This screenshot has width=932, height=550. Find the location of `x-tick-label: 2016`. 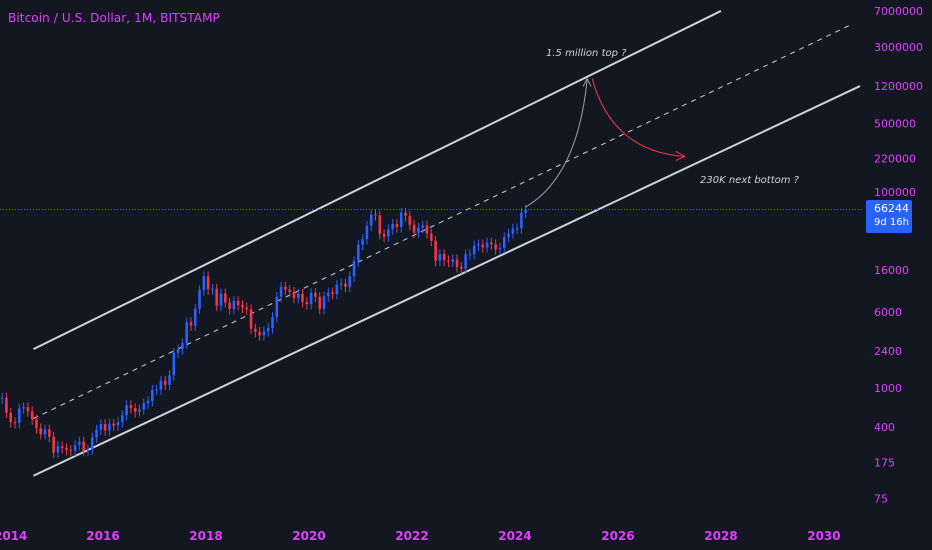

x-tick-label: 2016 is located at coordinates (102, 536).